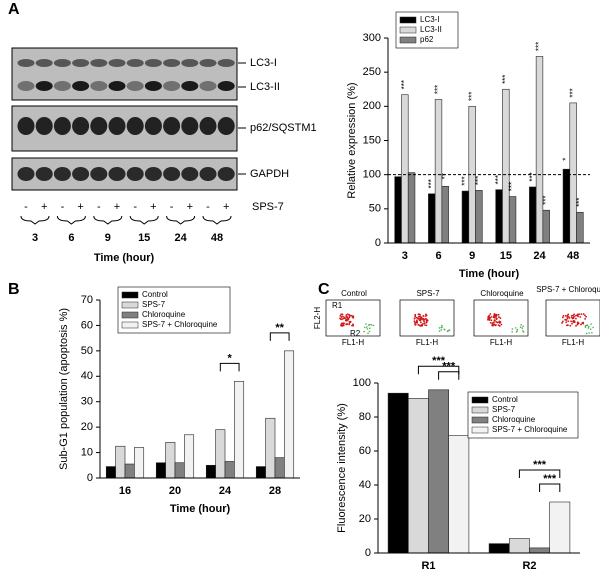 This screenshot has width=600, height=580. What do you see at coordinates (175, 491) in the screenshot?
I see `x-tick-label: 20` at bounding box center [175, 491].